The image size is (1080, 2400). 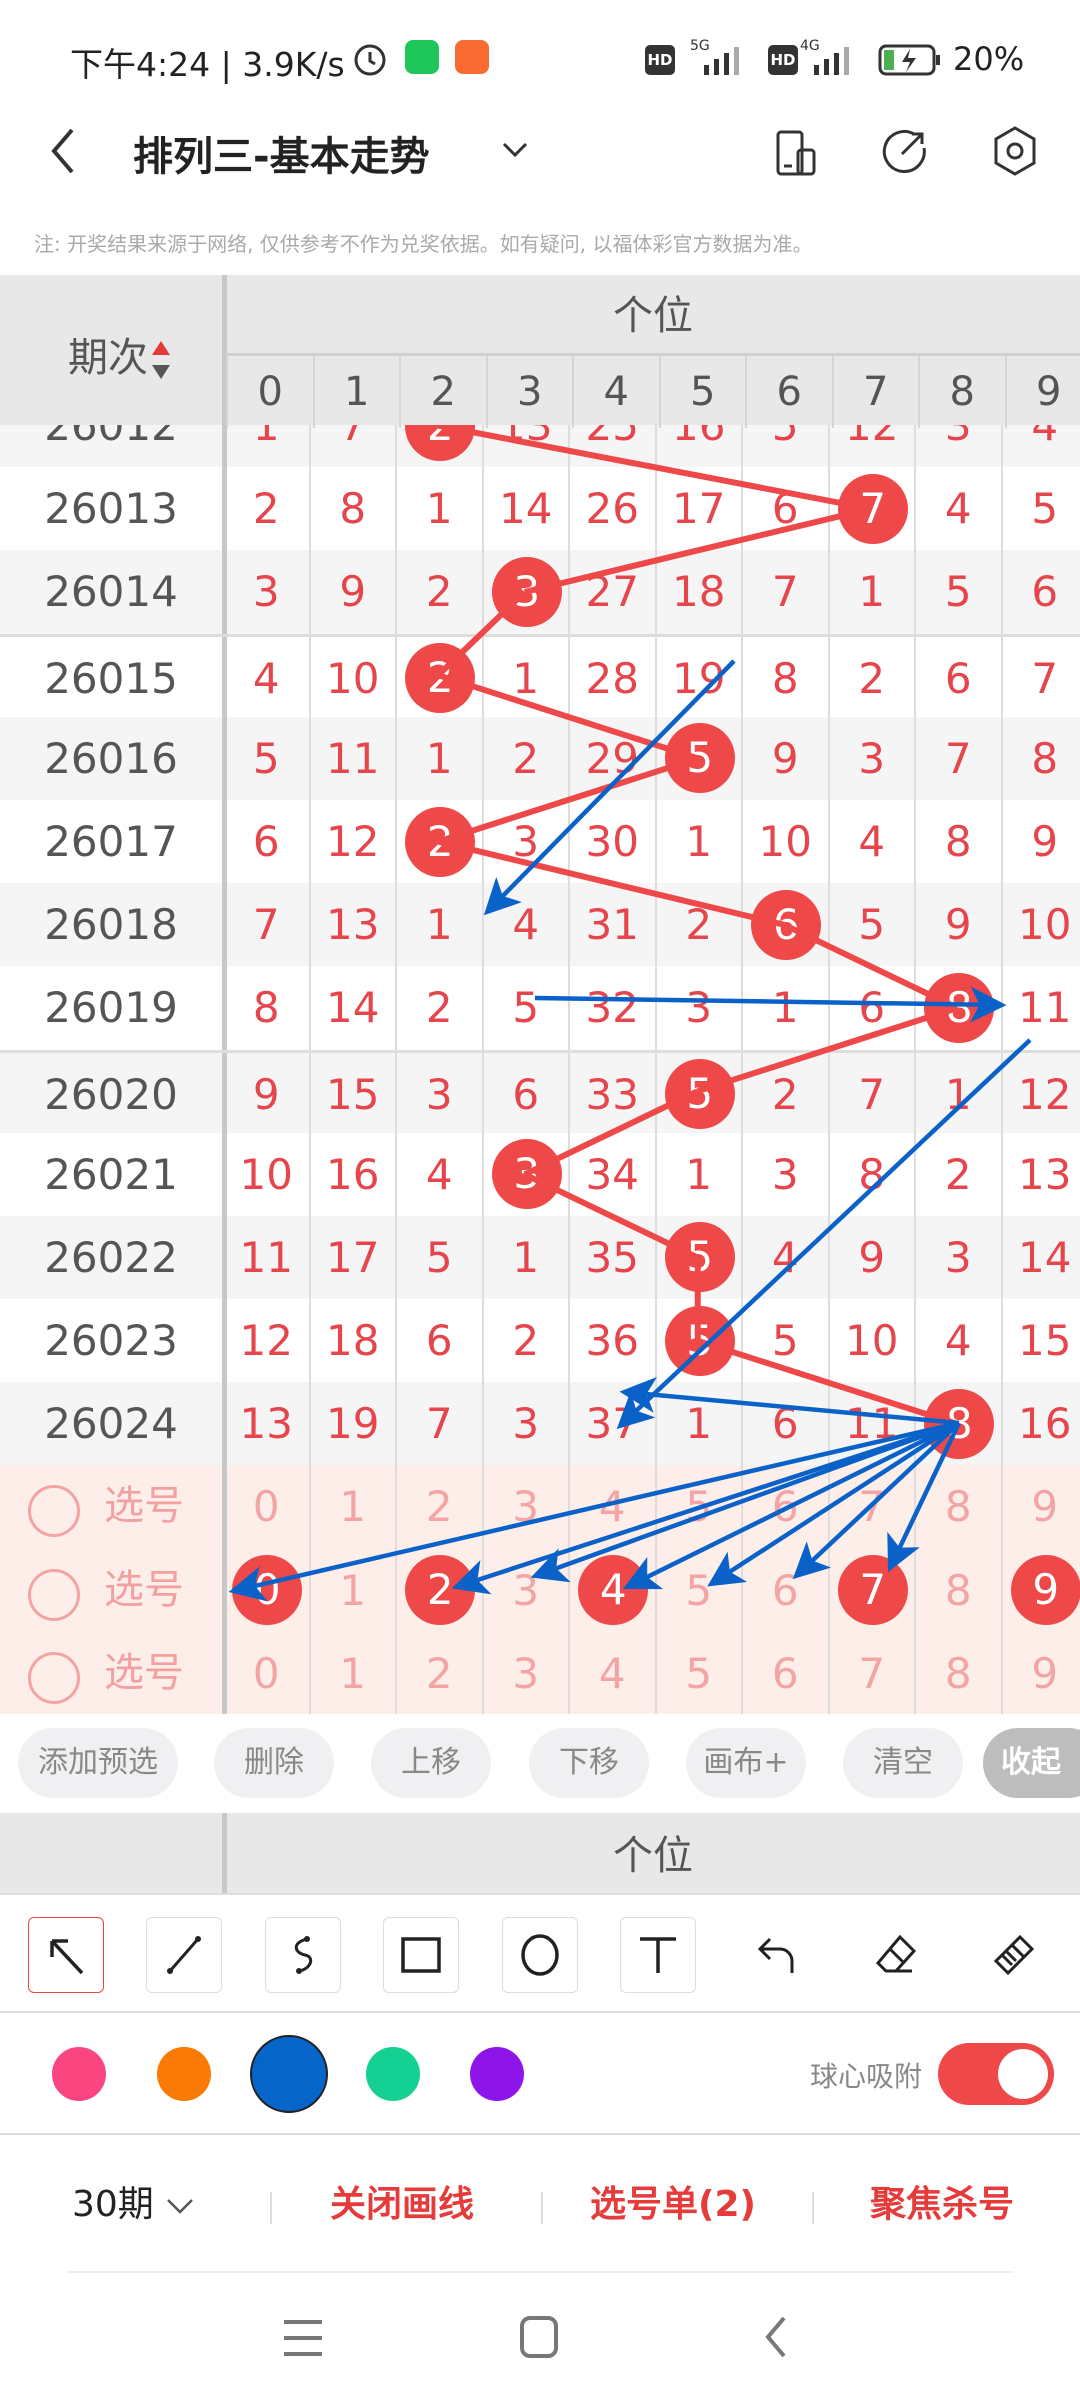 I want to click on move-down-button: 下移, so click(x=589, y=1763).